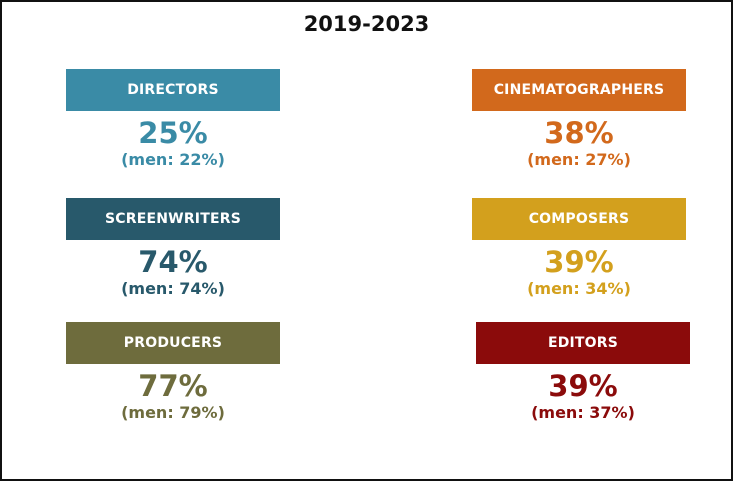 This screenshot has height=481, width=733. Describe the element at coordinates (173, 262) in the screenshot. I see `value-screenwriters: 74%` at that location.